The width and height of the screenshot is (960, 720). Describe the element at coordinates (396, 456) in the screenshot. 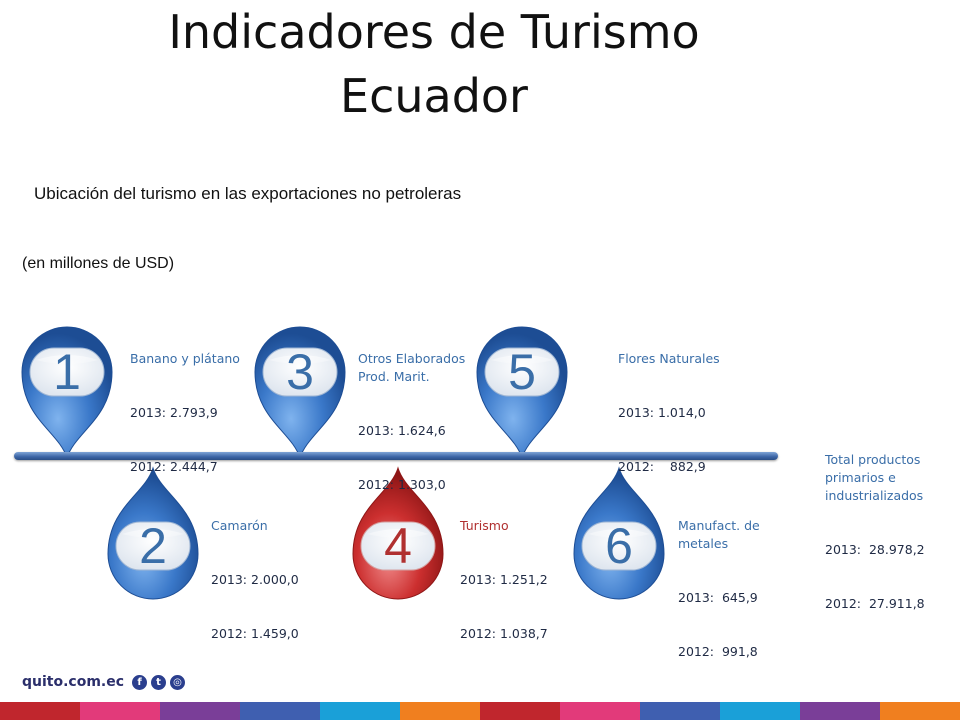

I see `timeline-bar` at that location.